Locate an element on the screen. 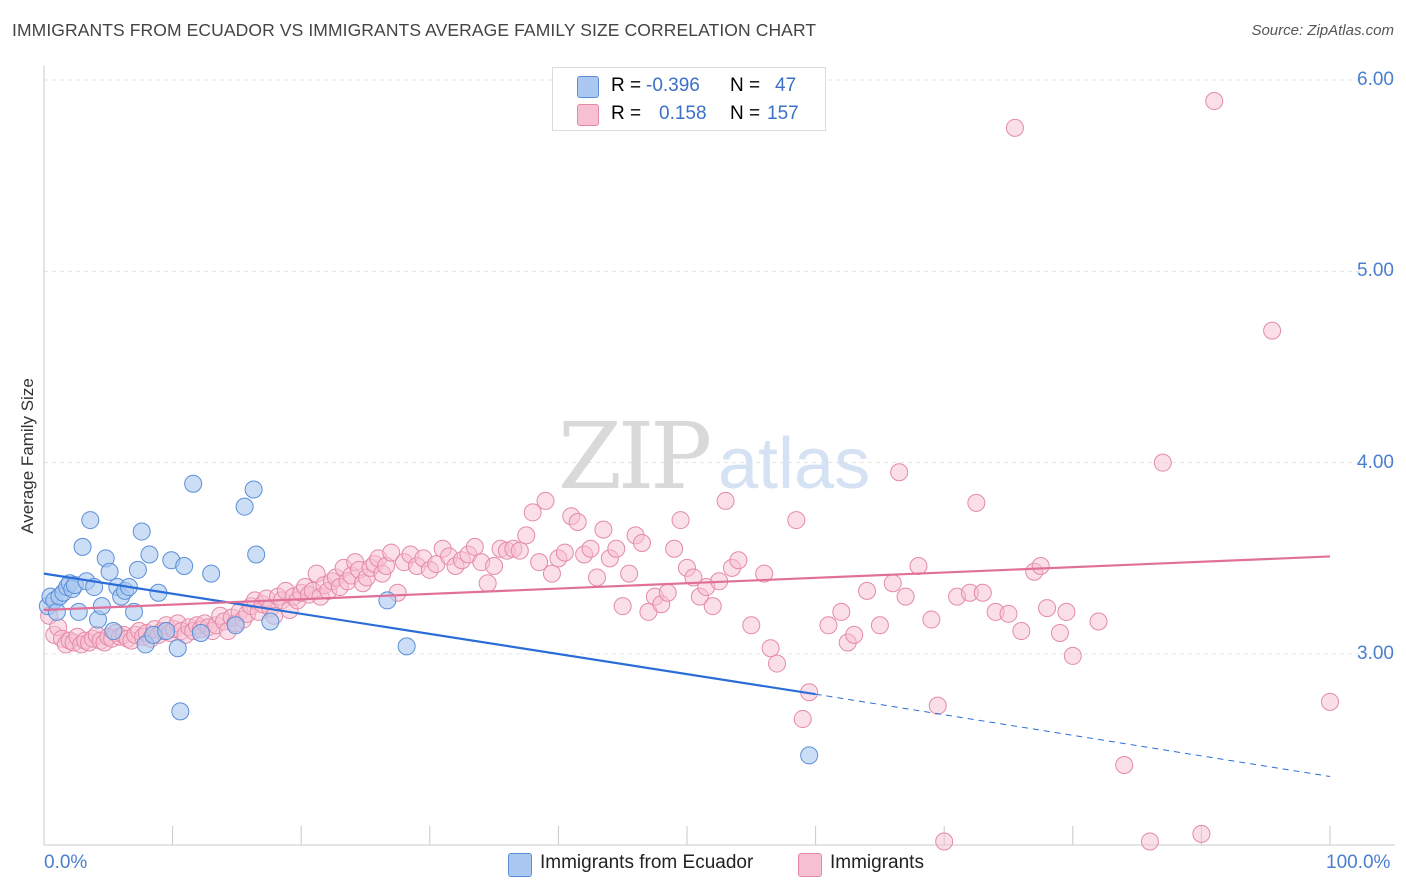 The image size is (1406, 892). source-label: Source: ZipAtlas.com is located at coordinates (1322, 30).